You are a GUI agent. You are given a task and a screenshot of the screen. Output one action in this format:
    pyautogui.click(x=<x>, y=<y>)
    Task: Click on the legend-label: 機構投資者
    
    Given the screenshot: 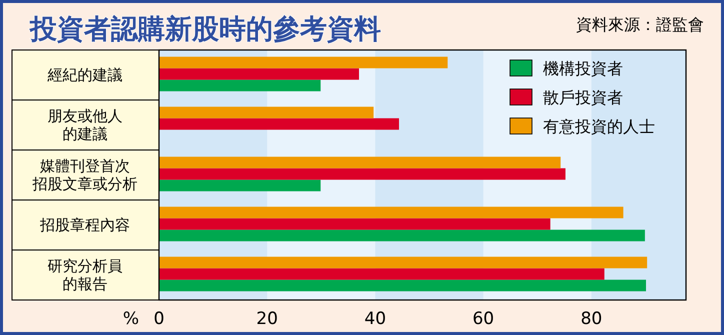 What is the action you would take?
    pyautogui.click(x=583, y=68)
    